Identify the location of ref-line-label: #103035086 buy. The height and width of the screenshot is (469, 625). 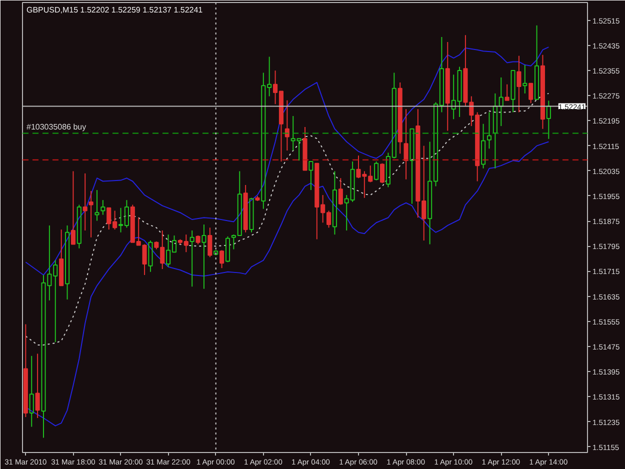
(56, 127).